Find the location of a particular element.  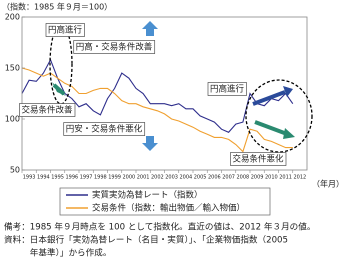

x-tick-label: 1996 is located at coordinates (72, 178).